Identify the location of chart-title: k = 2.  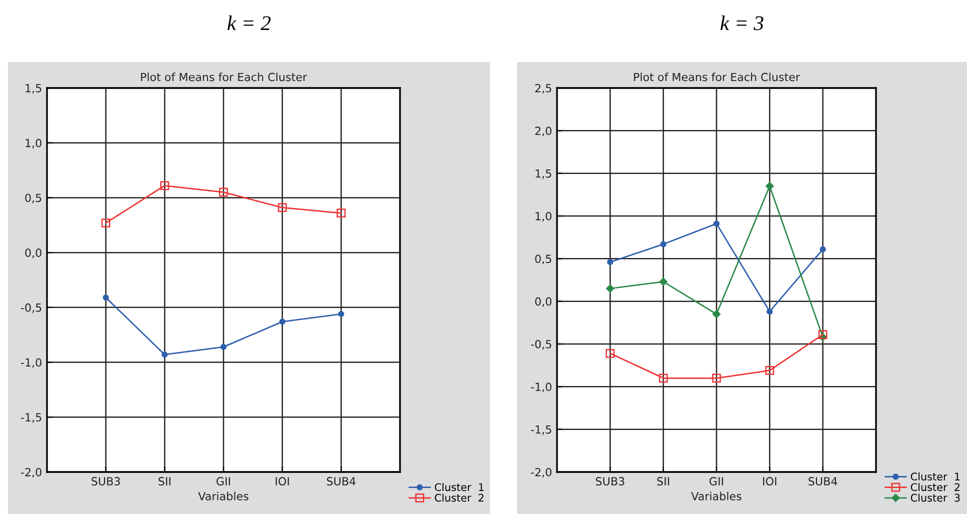
(249, 23).